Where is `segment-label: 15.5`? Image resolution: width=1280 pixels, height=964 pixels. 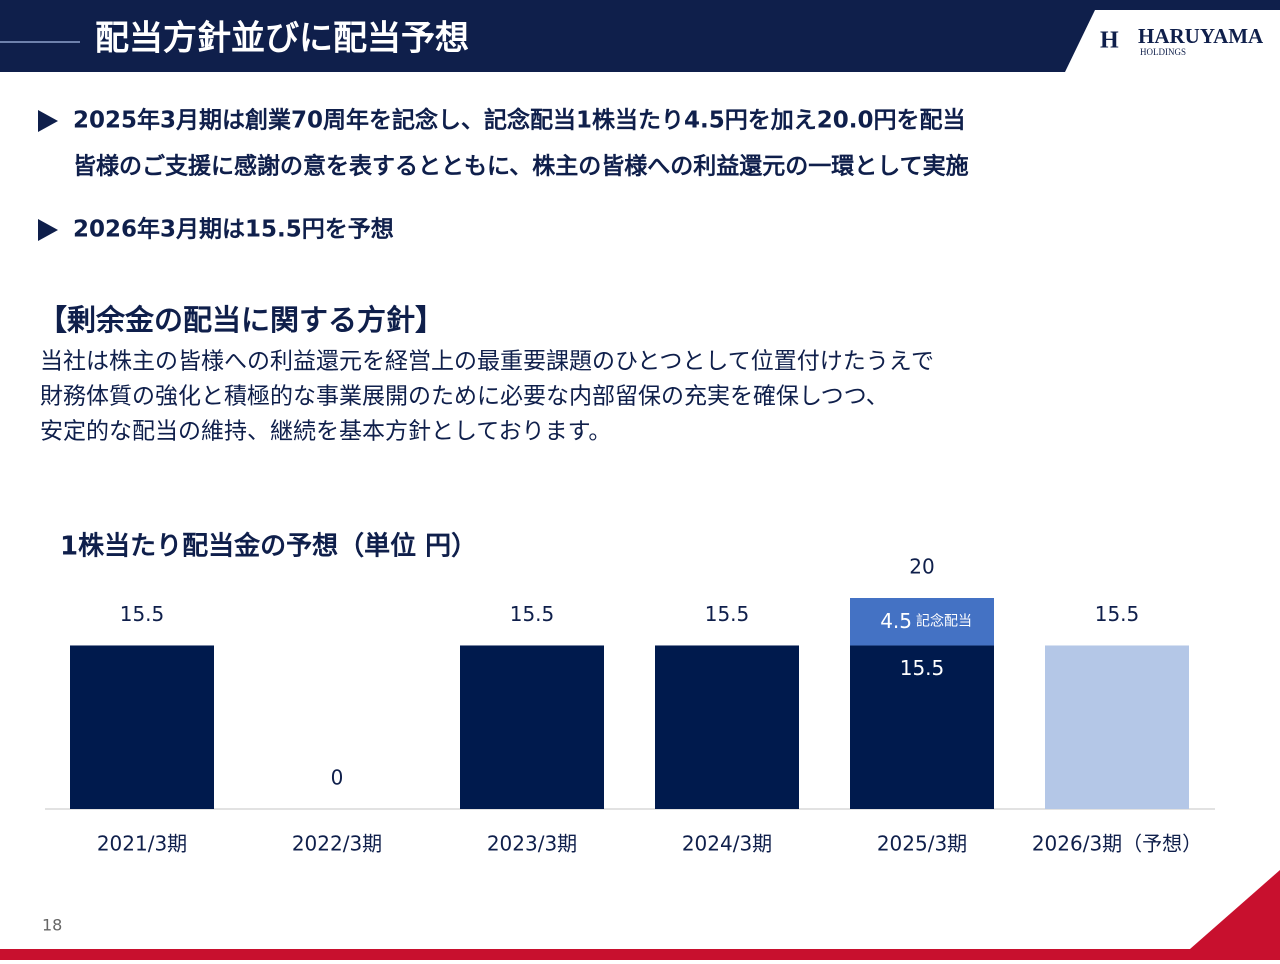
segment-label: 15.5 is located at coordinates (922, 668).